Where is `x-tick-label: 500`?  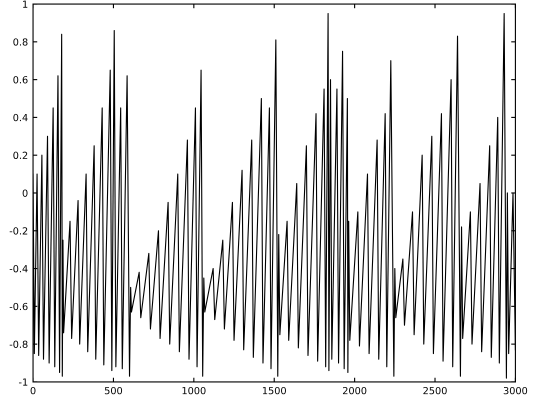
x-tick-label: 500 is located at coordinates (113, 390).